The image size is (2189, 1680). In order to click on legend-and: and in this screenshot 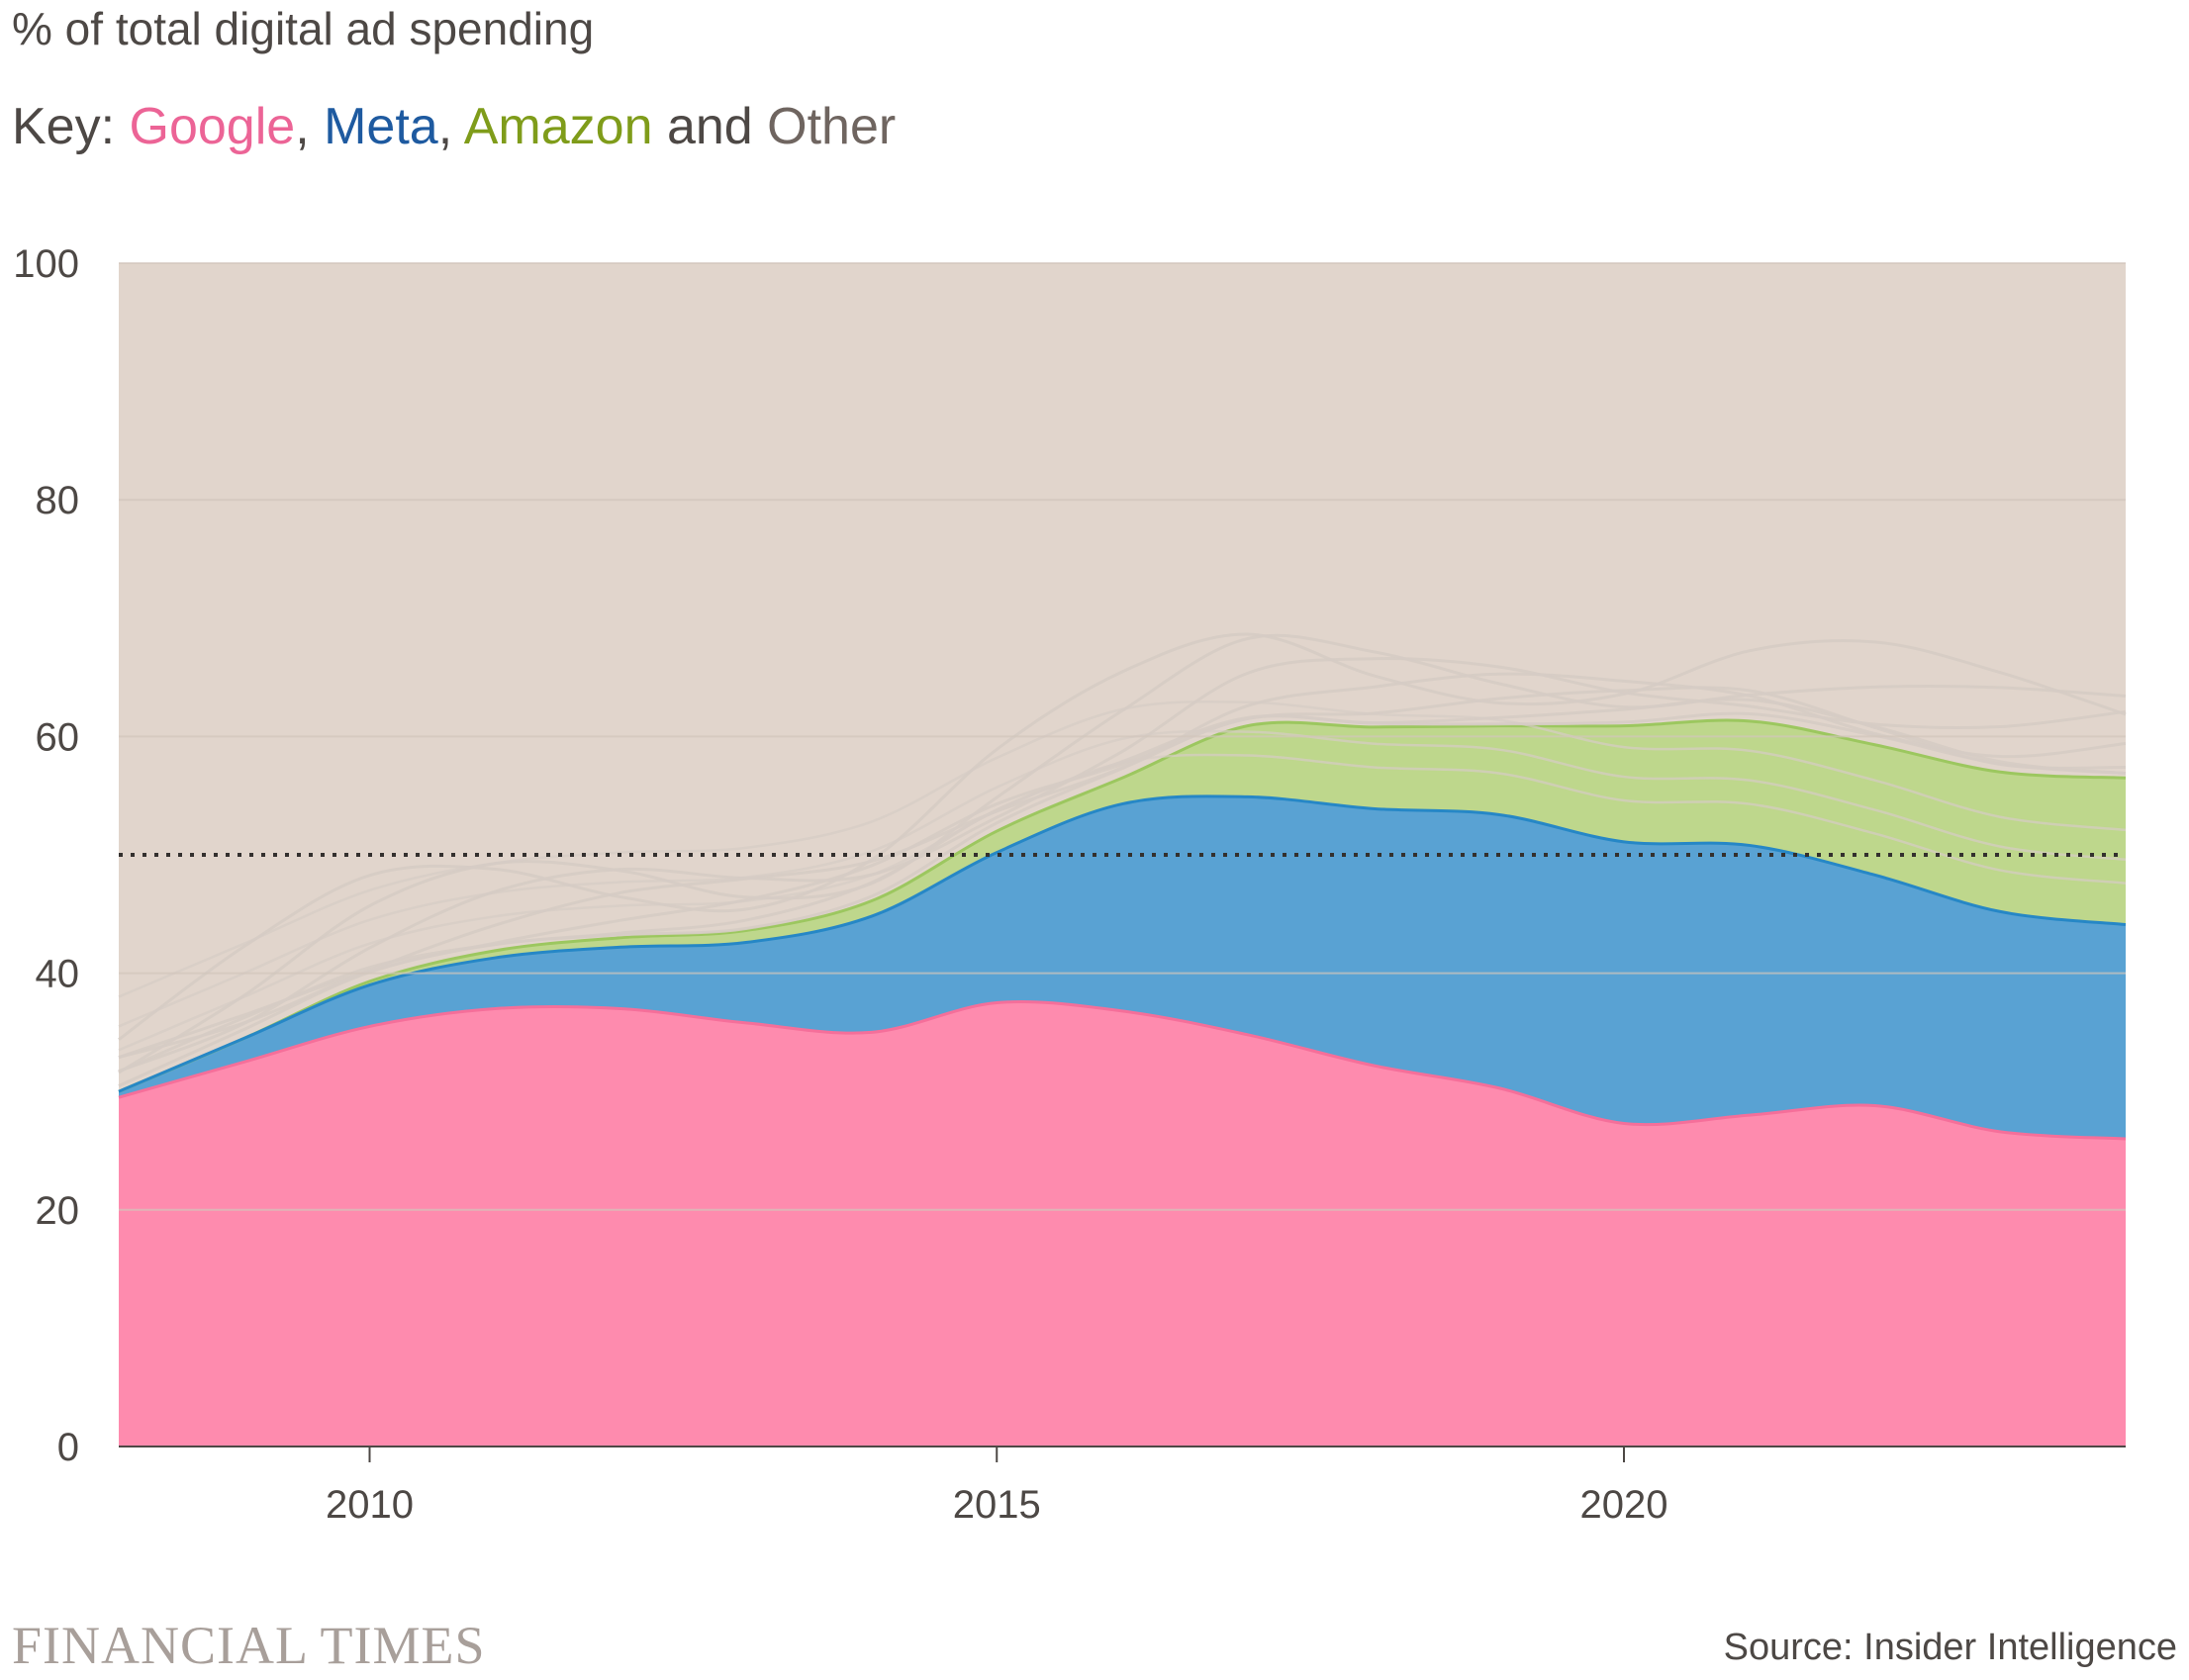, I will do `click(710, 126)`.